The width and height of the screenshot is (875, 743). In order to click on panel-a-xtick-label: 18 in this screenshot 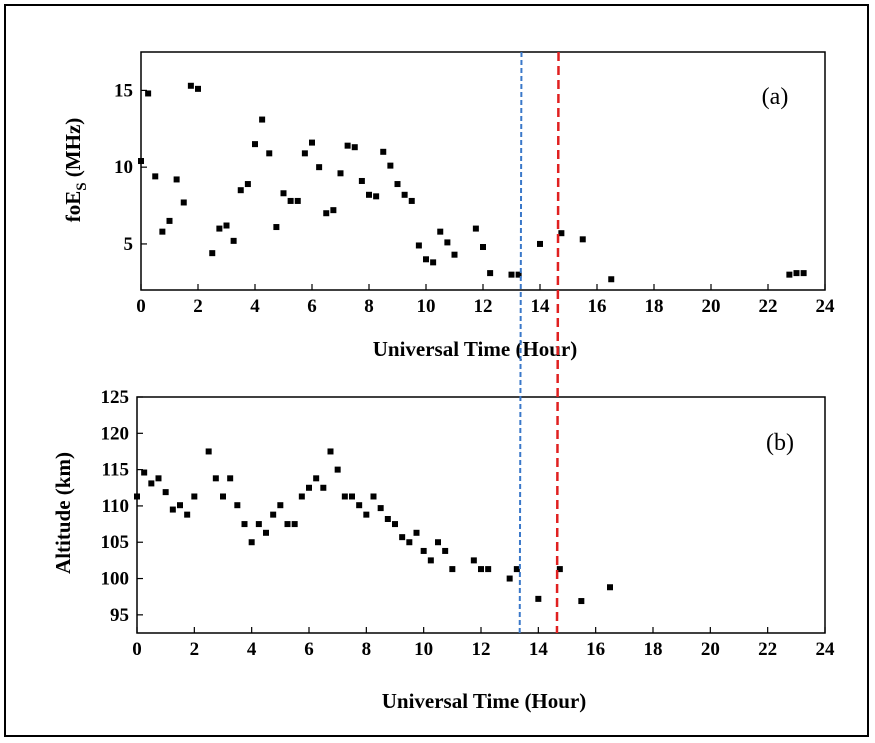, I will do `click(654, 306)`.